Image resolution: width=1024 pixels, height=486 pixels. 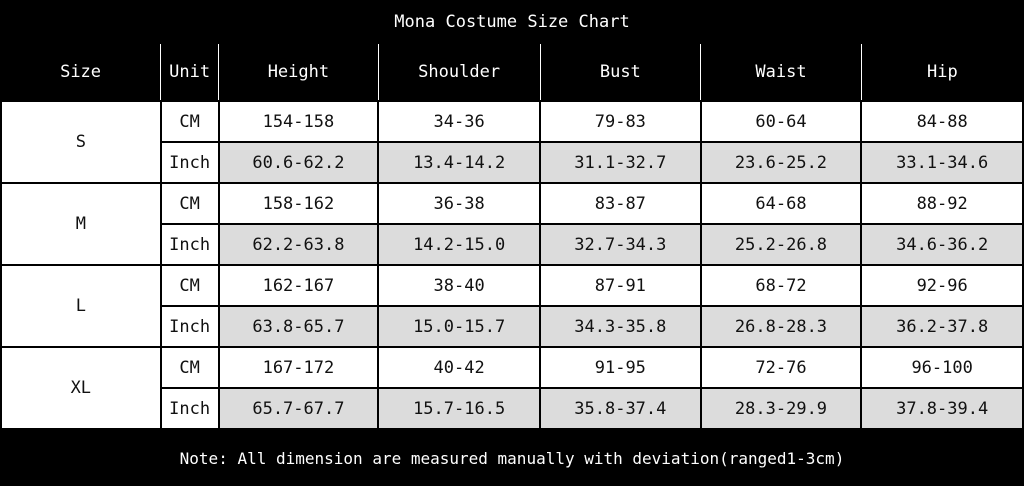 I want to click on shoulder-value: 14.2-15.0, so click(x=459, y=244).